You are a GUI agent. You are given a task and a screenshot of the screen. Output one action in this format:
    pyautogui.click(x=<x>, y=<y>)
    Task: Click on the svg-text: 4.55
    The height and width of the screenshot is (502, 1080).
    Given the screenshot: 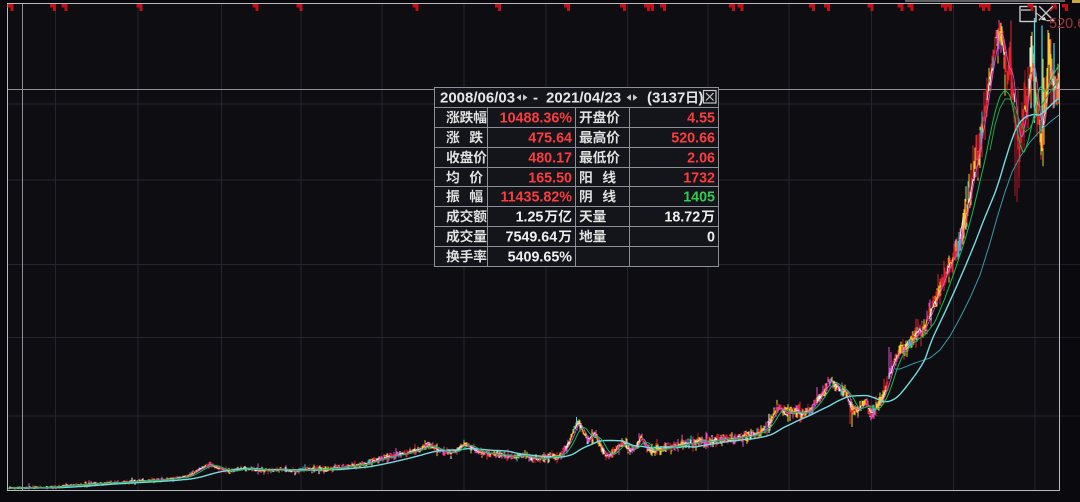 What is the action you would take?
    pyautogui.click(x=701, y=118)
    